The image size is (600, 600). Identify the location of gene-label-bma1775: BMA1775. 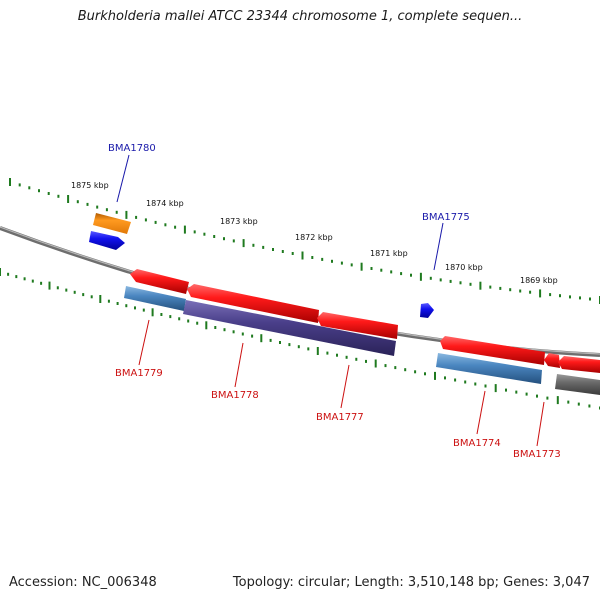
(446, 217).